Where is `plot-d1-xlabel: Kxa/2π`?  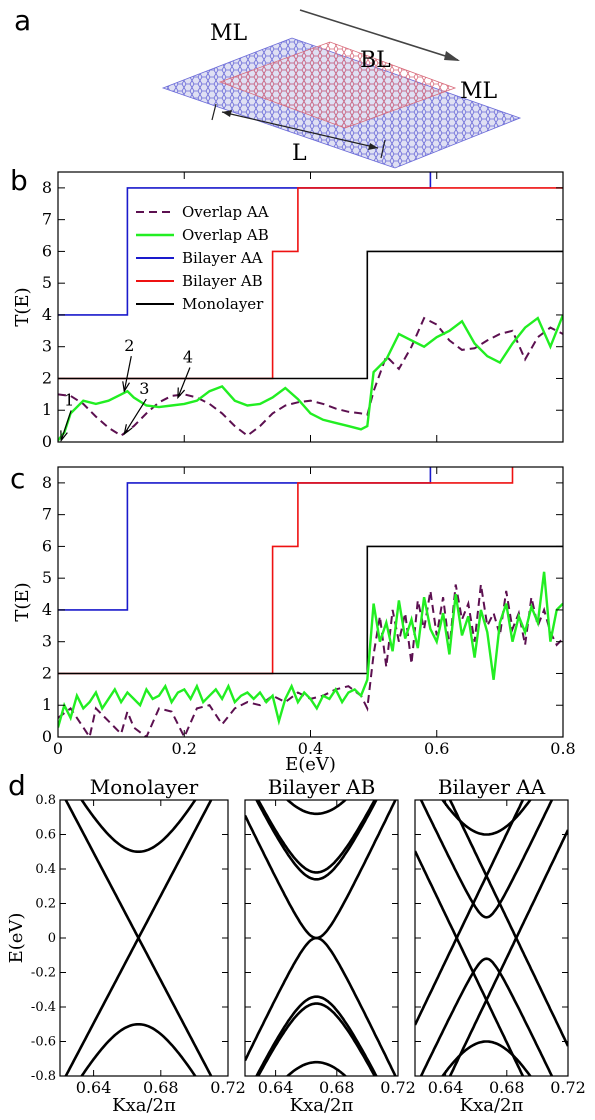 plot-d1-xlabel: Kxa/2π is located at coordinates (144, 1105).